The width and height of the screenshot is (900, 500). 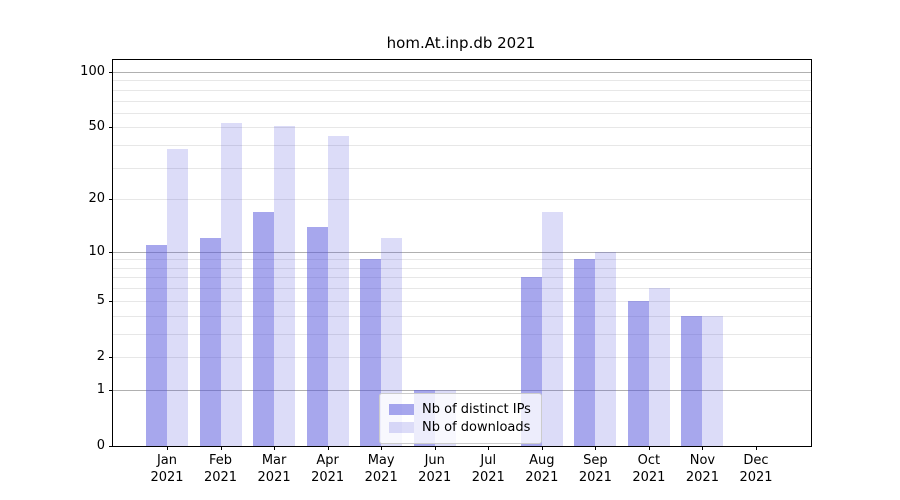 I want to click on y-tick-label: 20, so click(x=96, y=199).